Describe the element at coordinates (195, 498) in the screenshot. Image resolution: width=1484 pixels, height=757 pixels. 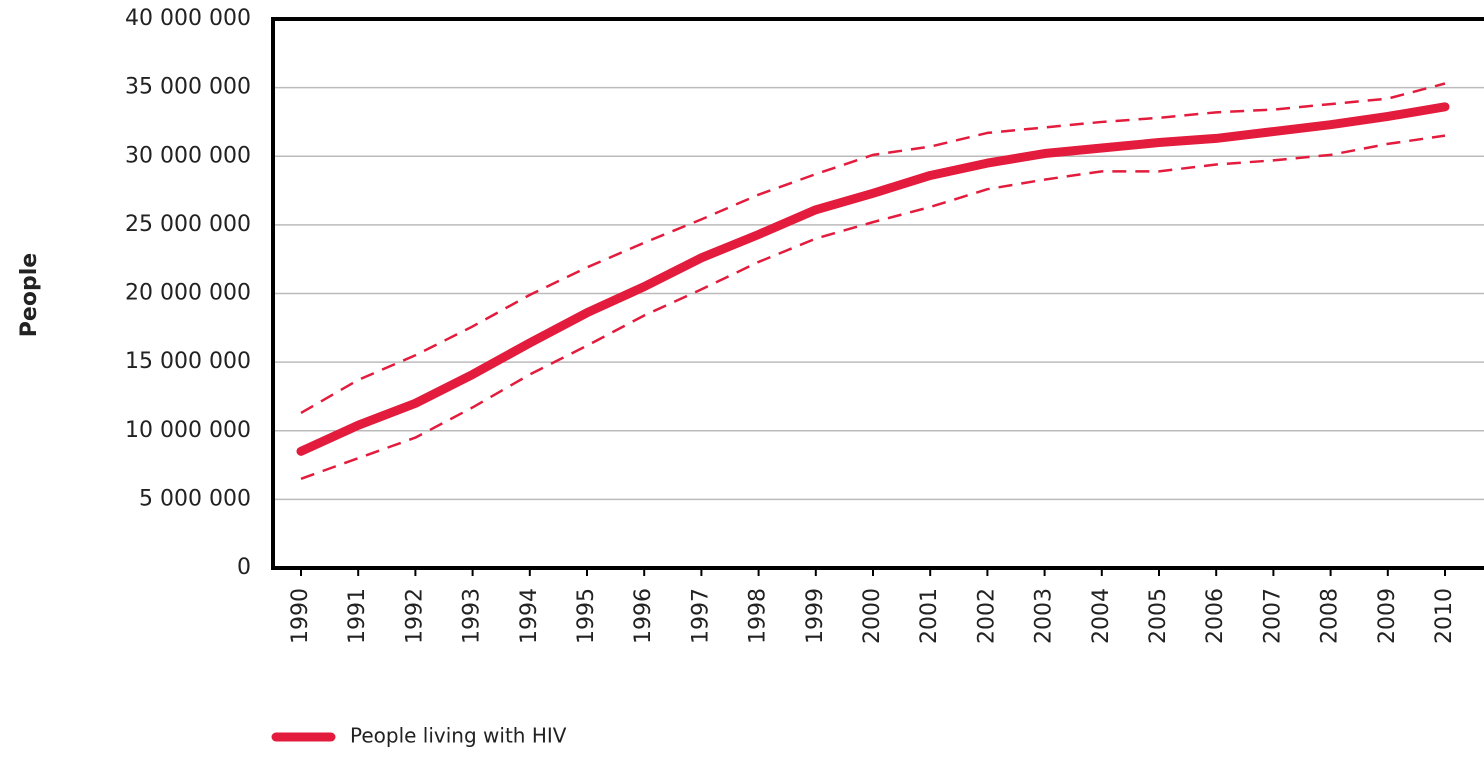
I see `y-tick-label: 5 000 000` at that location.